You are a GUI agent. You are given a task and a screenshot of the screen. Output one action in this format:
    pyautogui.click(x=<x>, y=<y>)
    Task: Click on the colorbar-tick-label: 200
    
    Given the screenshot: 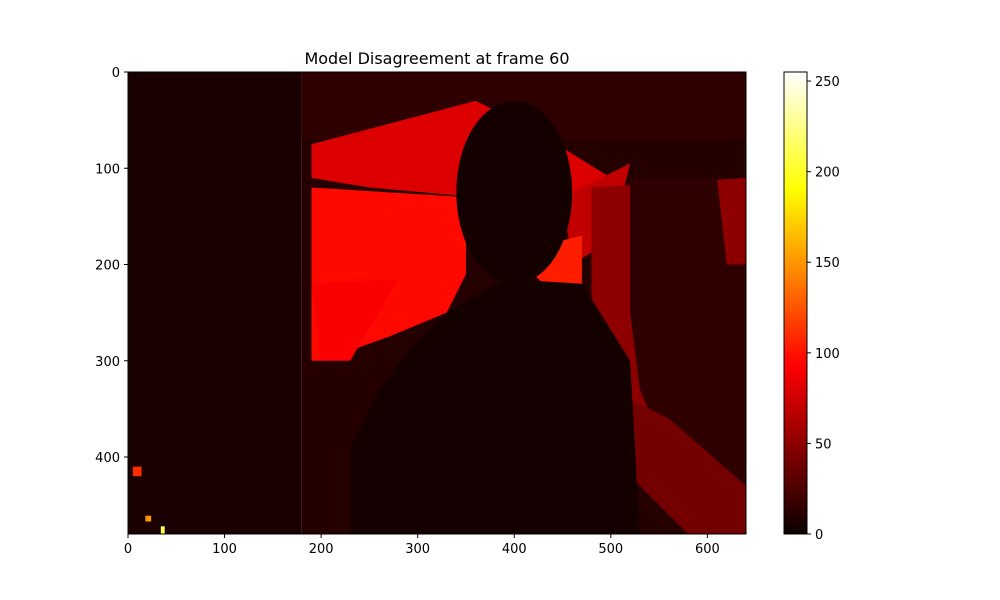 What is the action you would take?
    pyautogui.click(x=827, y=173)
    